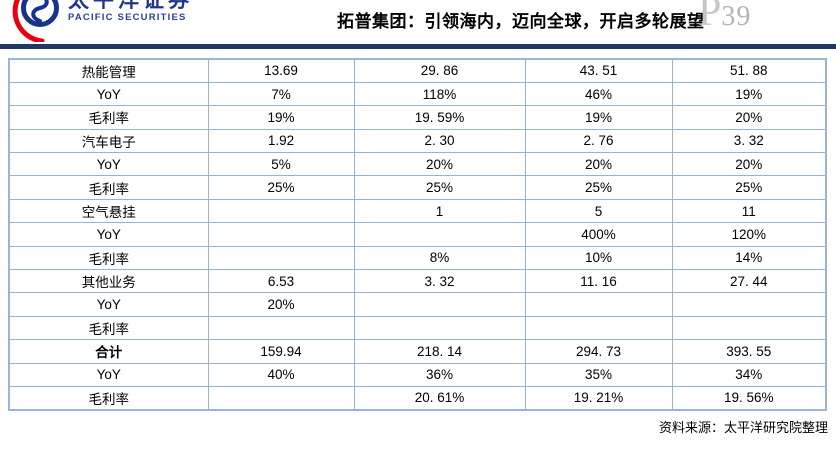 This screenshot has height=461, width=836. I want to click on table-row-metric: YoY 20%, so click(417, 304).